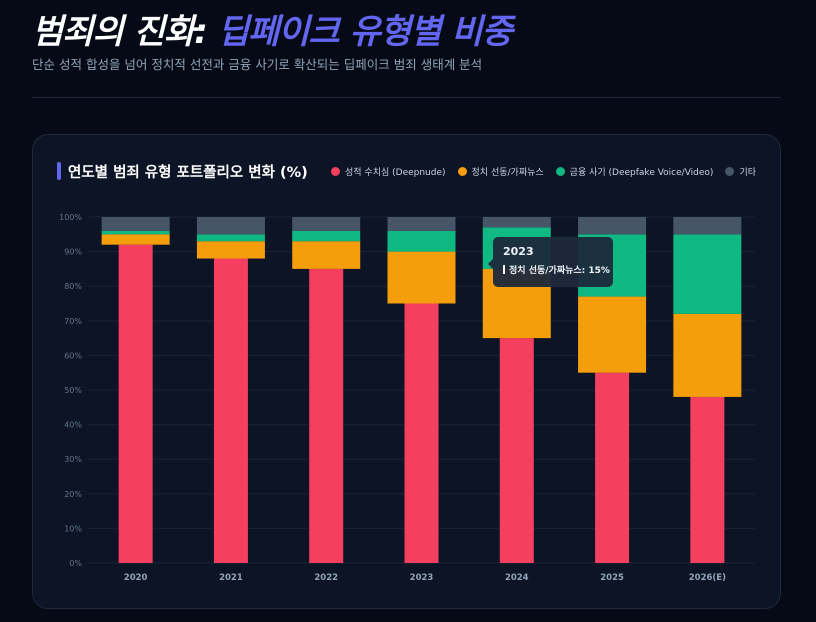  What do you see at coordinates (612, 578) in the screenshot?
I see `x-tick-label: 2025` at bounding box center [612, 578].